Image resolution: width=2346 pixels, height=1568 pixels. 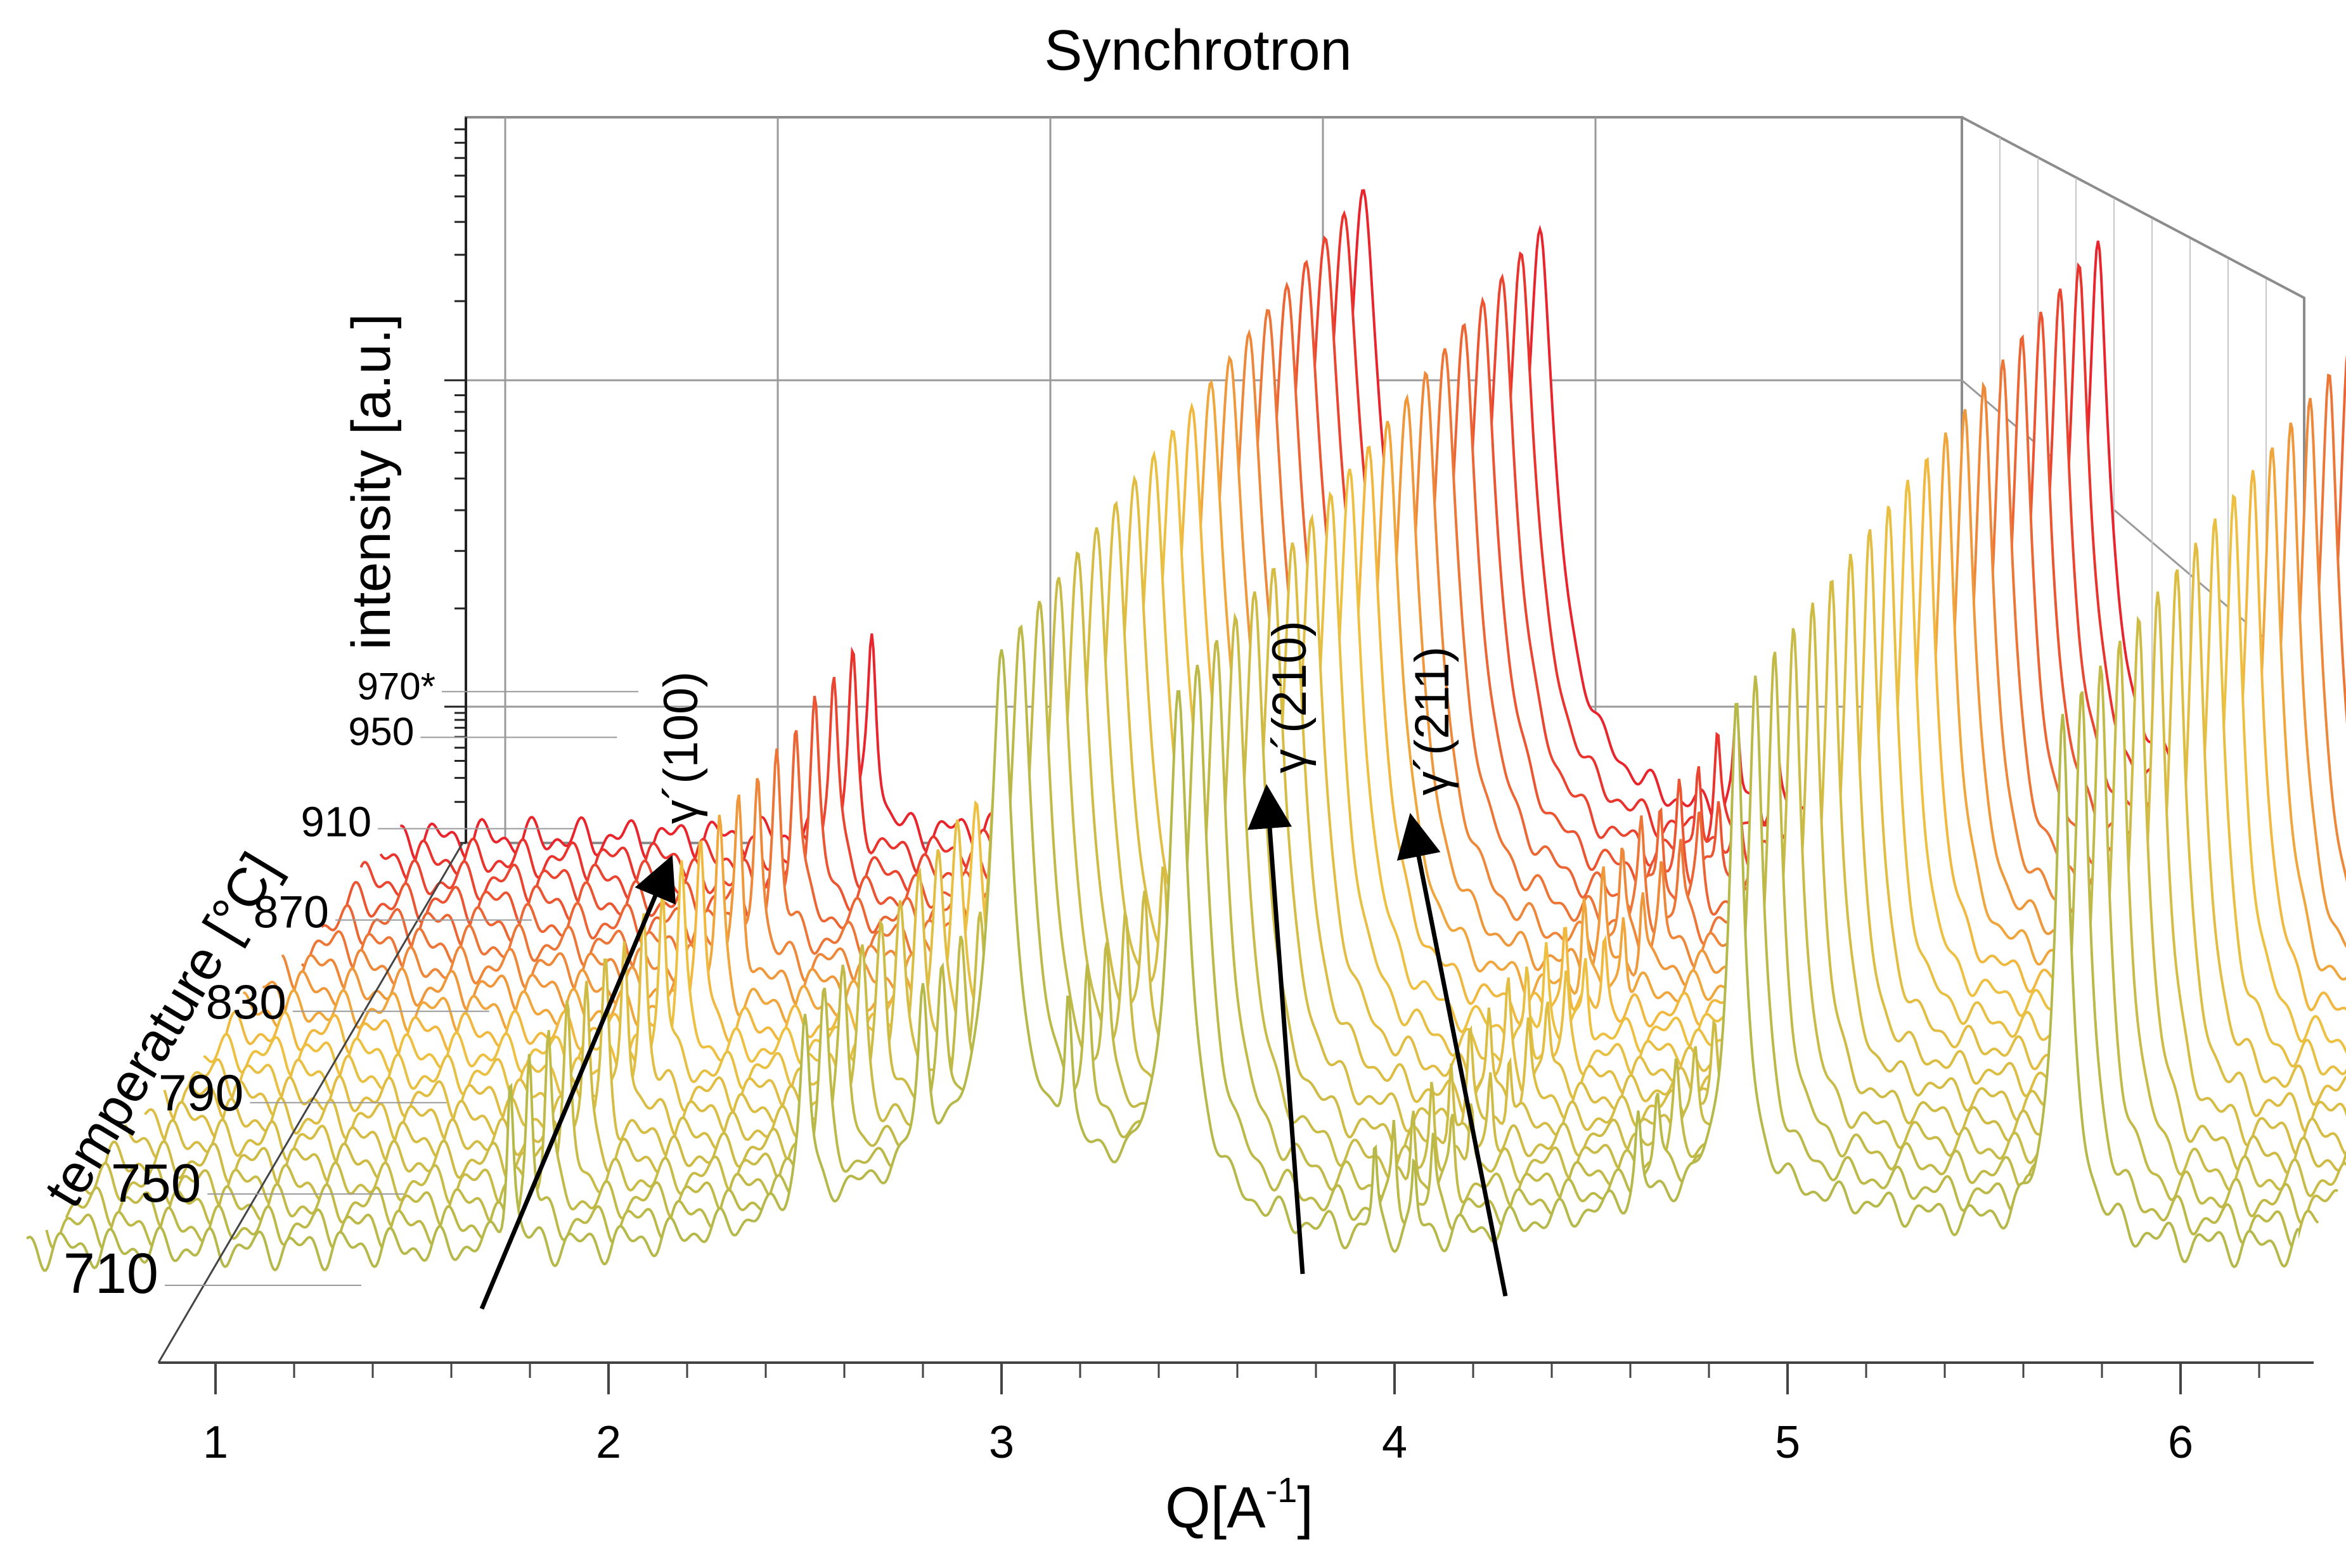 What do you see at coordinates (397, 686) in the screenshot?
I see `temperature-tick-label: 970*` at bounding box center [397, 686].